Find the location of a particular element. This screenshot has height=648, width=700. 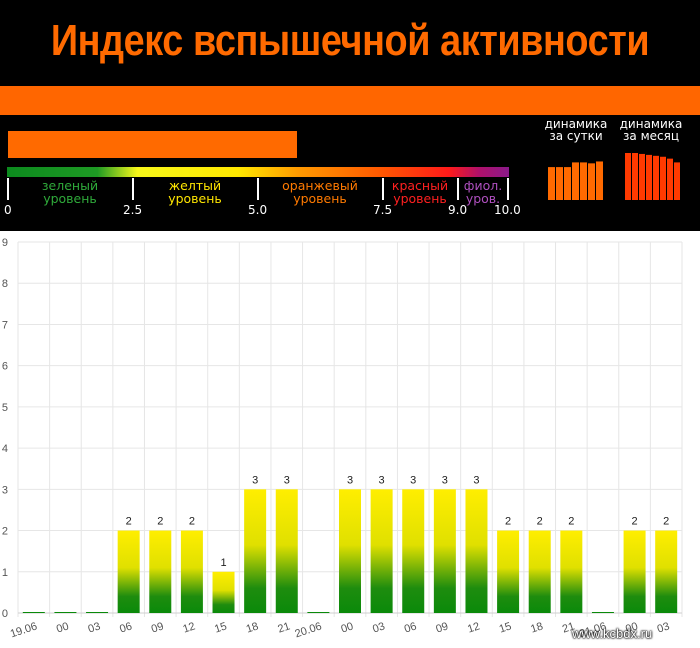

scale-number: 2.5 is located at coordinates (133, 210).